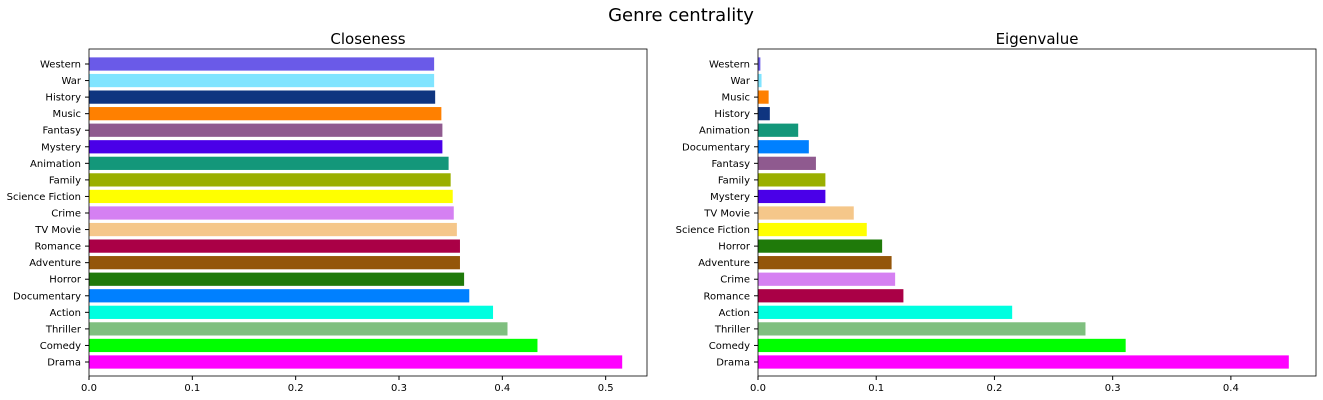  I want to click on chart-title: Eigenvalue, so click(1037, 39).